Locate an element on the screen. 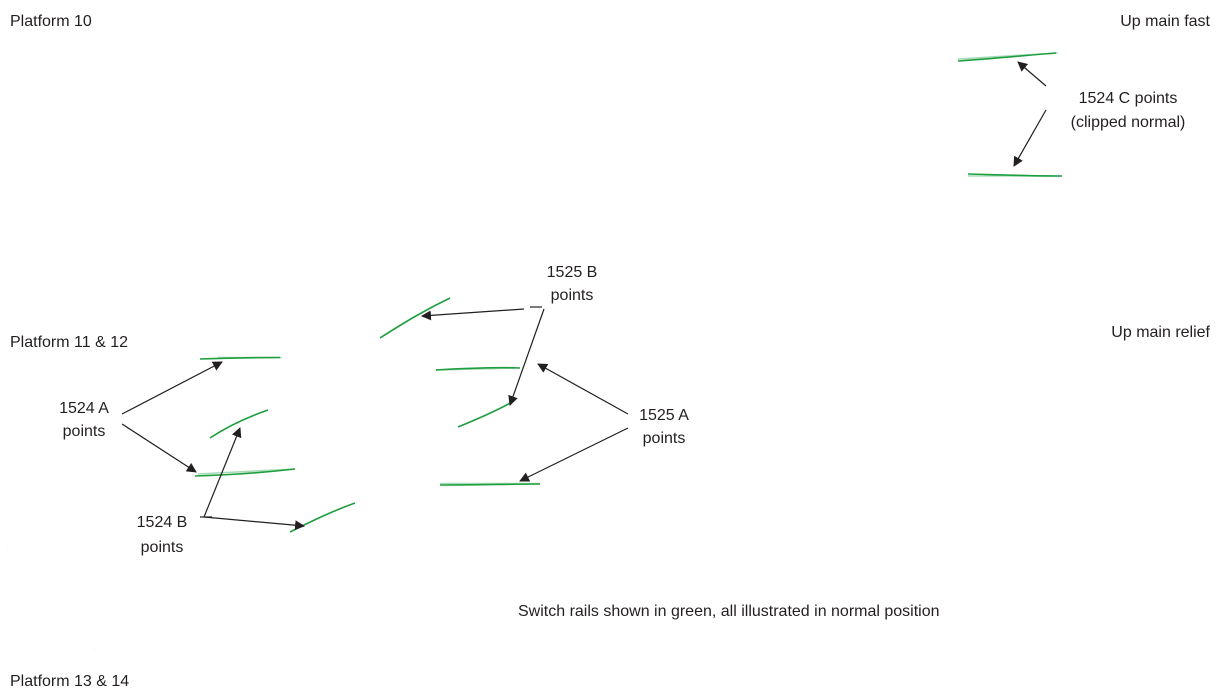 The width and height of the screenshot is (1216, 689). label-platform-10: Platform 10 is located at coordinates (51, 21).